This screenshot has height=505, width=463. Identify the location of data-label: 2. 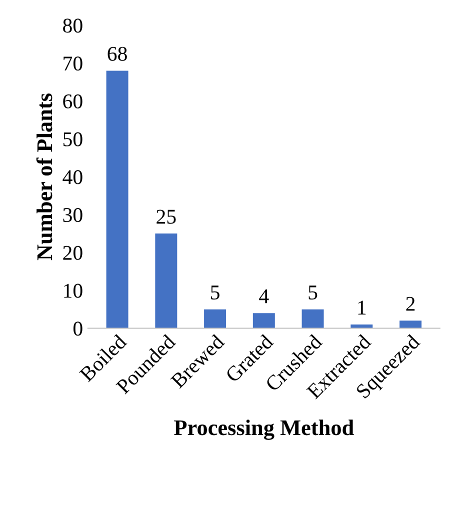
(410, 303).